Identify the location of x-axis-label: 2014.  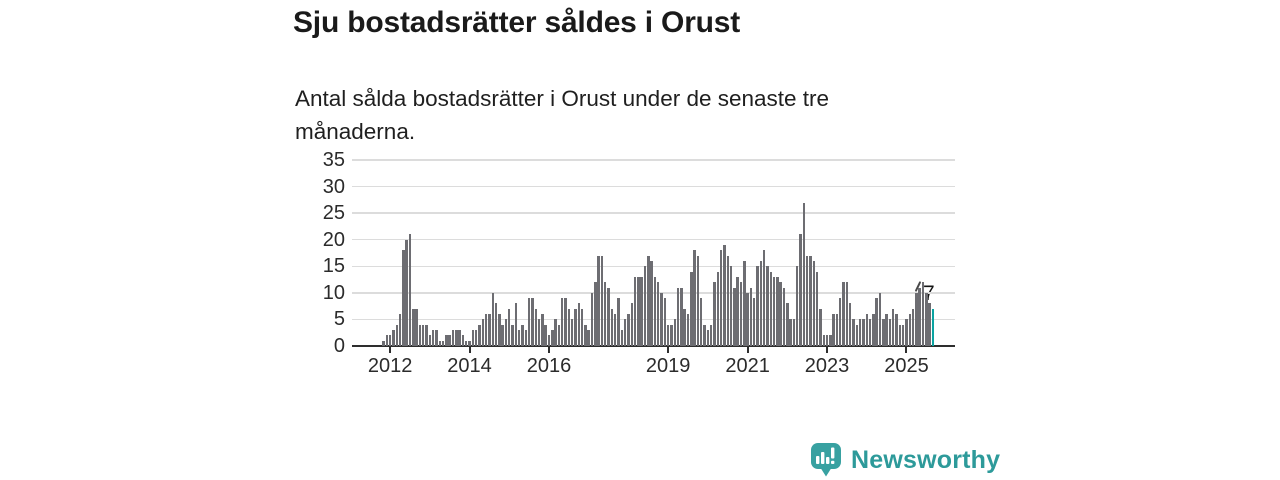
(469, 366).